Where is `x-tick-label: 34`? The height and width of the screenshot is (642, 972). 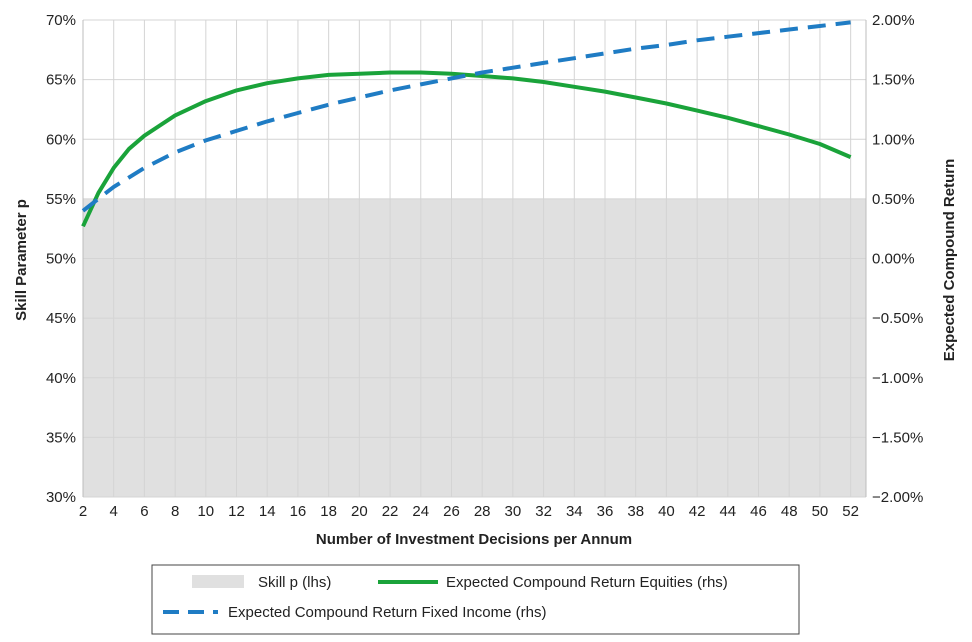 x-tick-label: 34 is located at coordinates (574, 511).